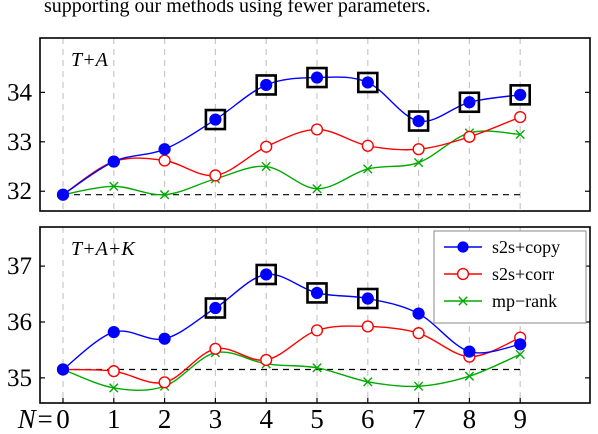 Image resolution: width=598 pixels, height=434 pixels. Describe the element at coordinates (165, 419) in the screenshot. I see `x-tick-label-2: 2` at that location.